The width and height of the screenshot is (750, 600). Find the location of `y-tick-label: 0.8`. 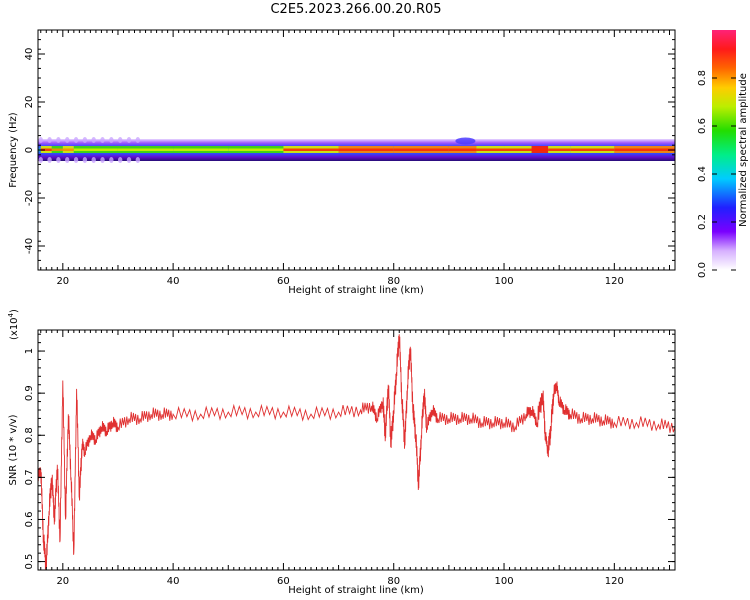

y-tick-label: 0.8 is located at coordinates (29, 435).